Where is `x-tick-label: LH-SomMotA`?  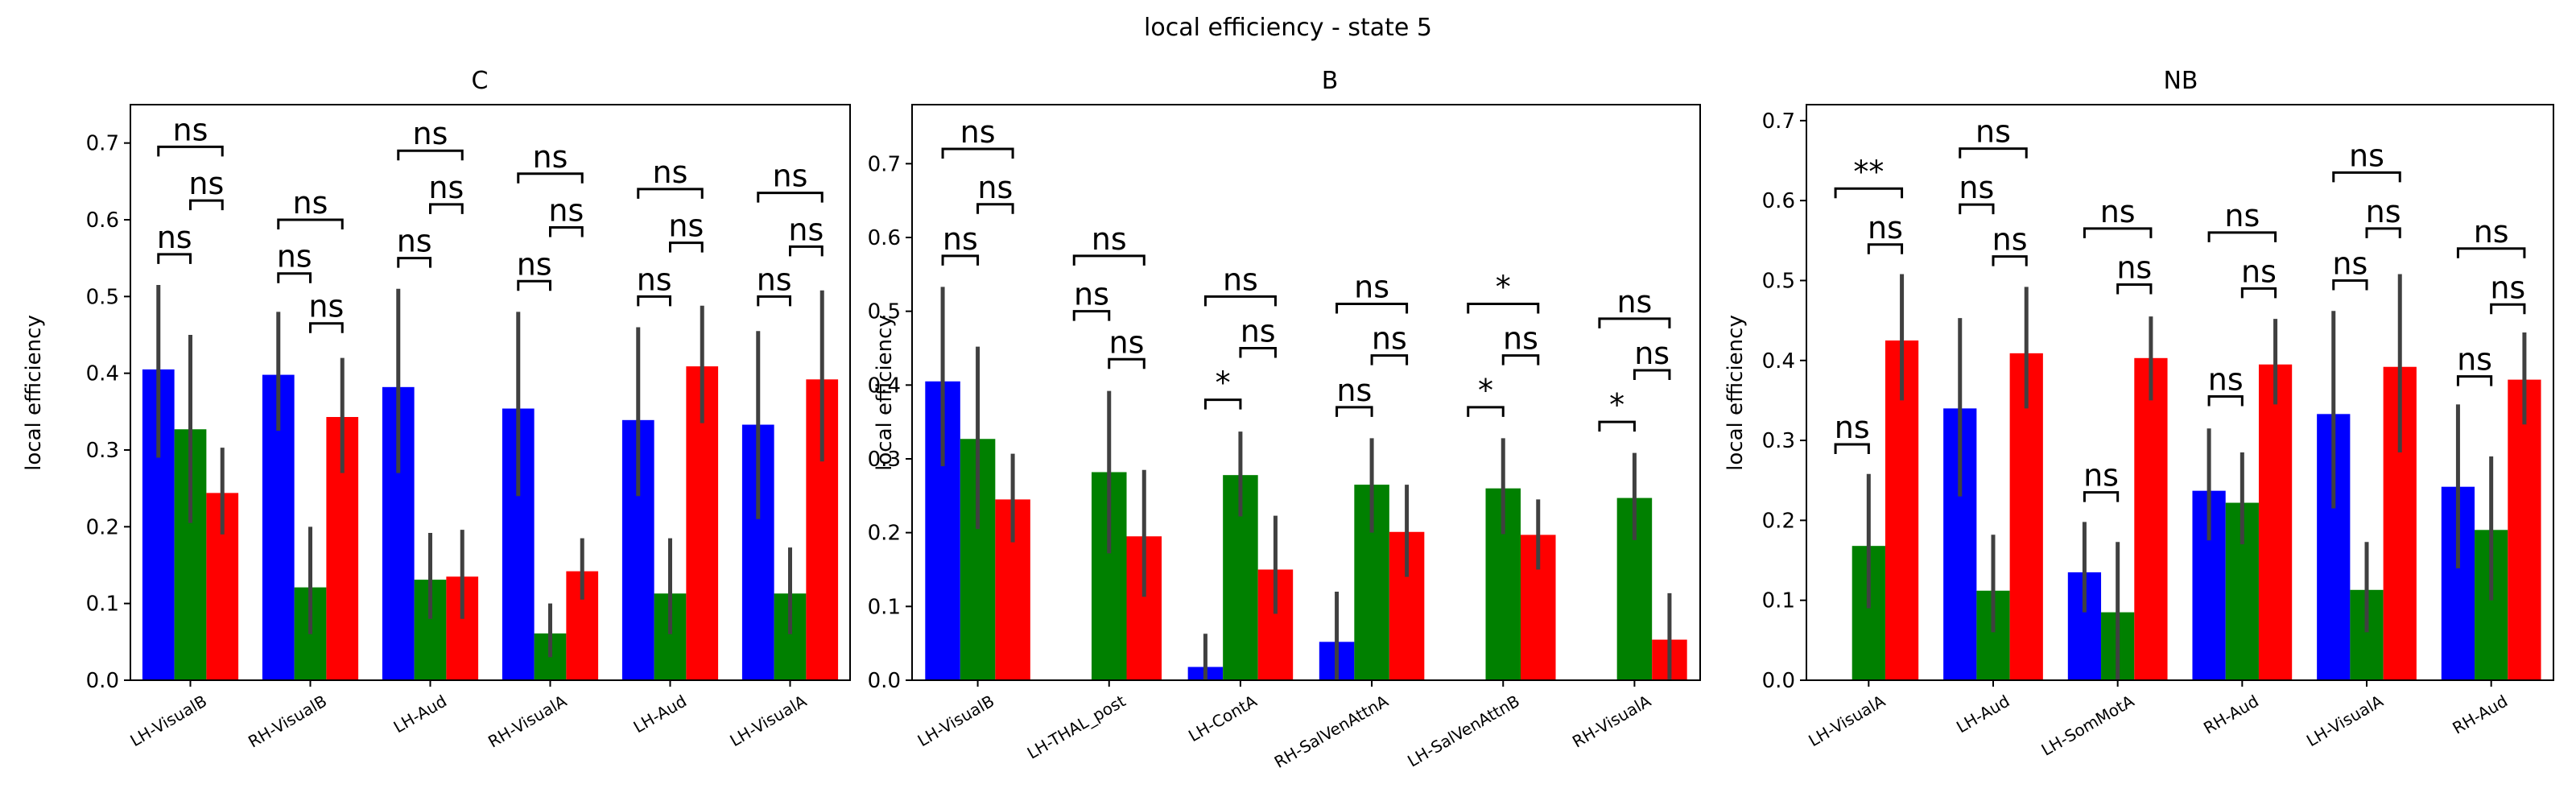 x-tick-label: LH-SomMotA is located at coordinates (2088, 725).